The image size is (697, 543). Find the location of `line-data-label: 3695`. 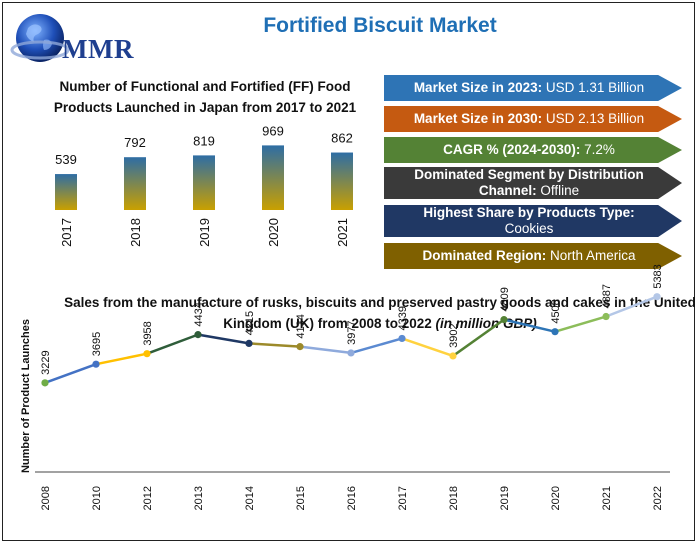

line-data-label: 3695 is located at coordinates (97, 344).